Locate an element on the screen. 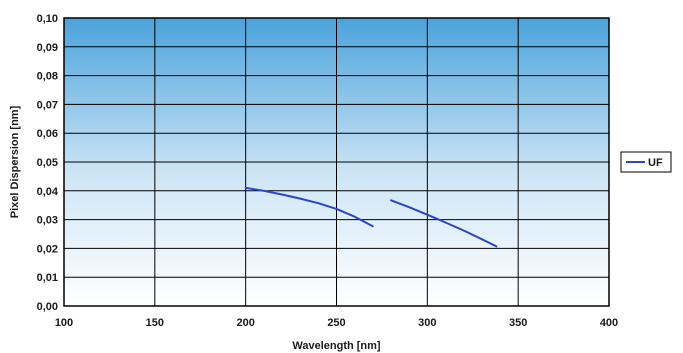 Image resolution: width=683 pixels, height=353 pixels. y-tick-label: 0,06 is located at coordinates (47, 134).